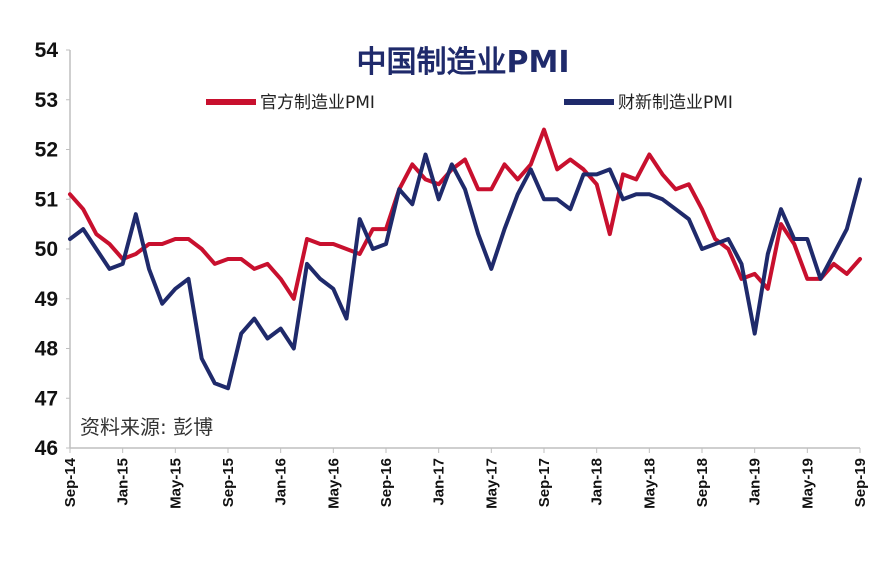 The width and height of the screenshot is (886, 566). What do you see at coordinates (123, 482) in the screenshot?
I see `x-tick-label: Jan-15` at bounding box center [123, 482].